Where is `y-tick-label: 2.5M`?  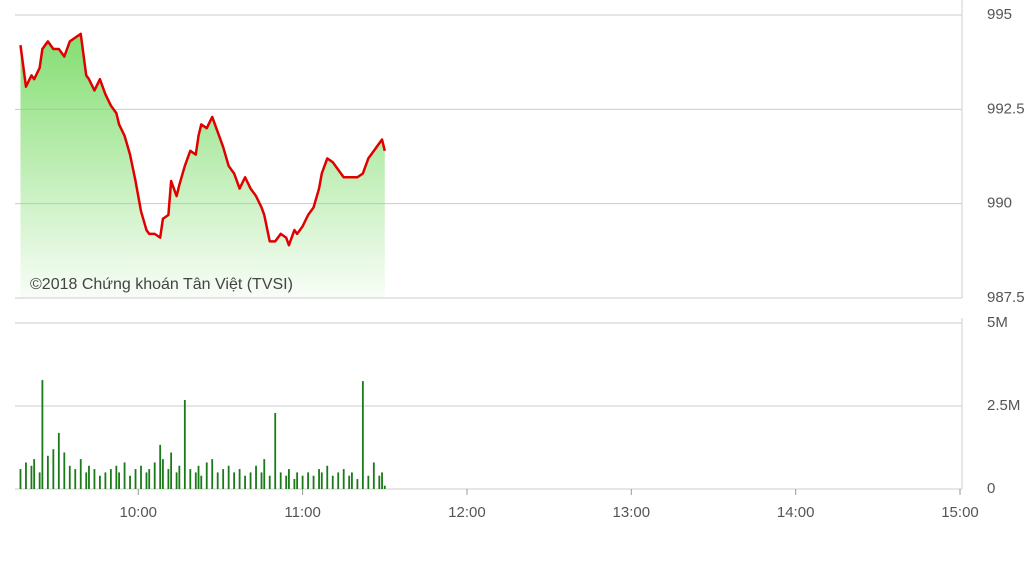 y-tick-label: 2.5M is located at coordinates (1003, 405).